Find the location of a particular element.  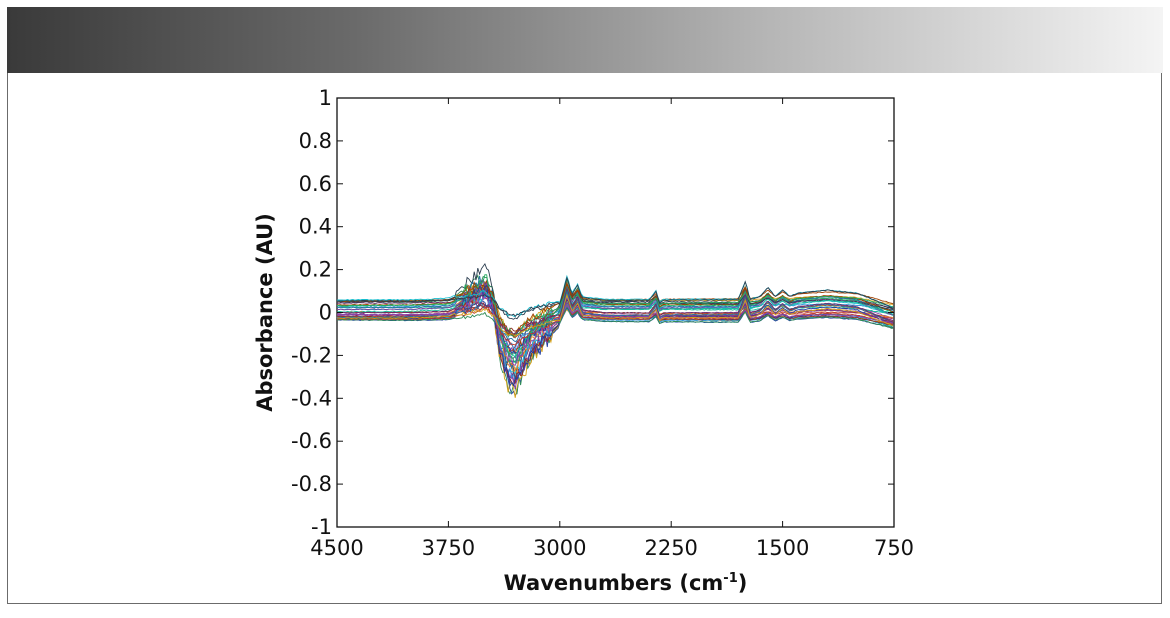

y-tick-label: -0.2 is located at coordinates (311, 355).